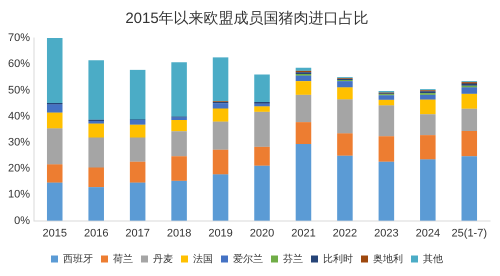  I want to click on x-tick-label: 2021, so click(303, 233).